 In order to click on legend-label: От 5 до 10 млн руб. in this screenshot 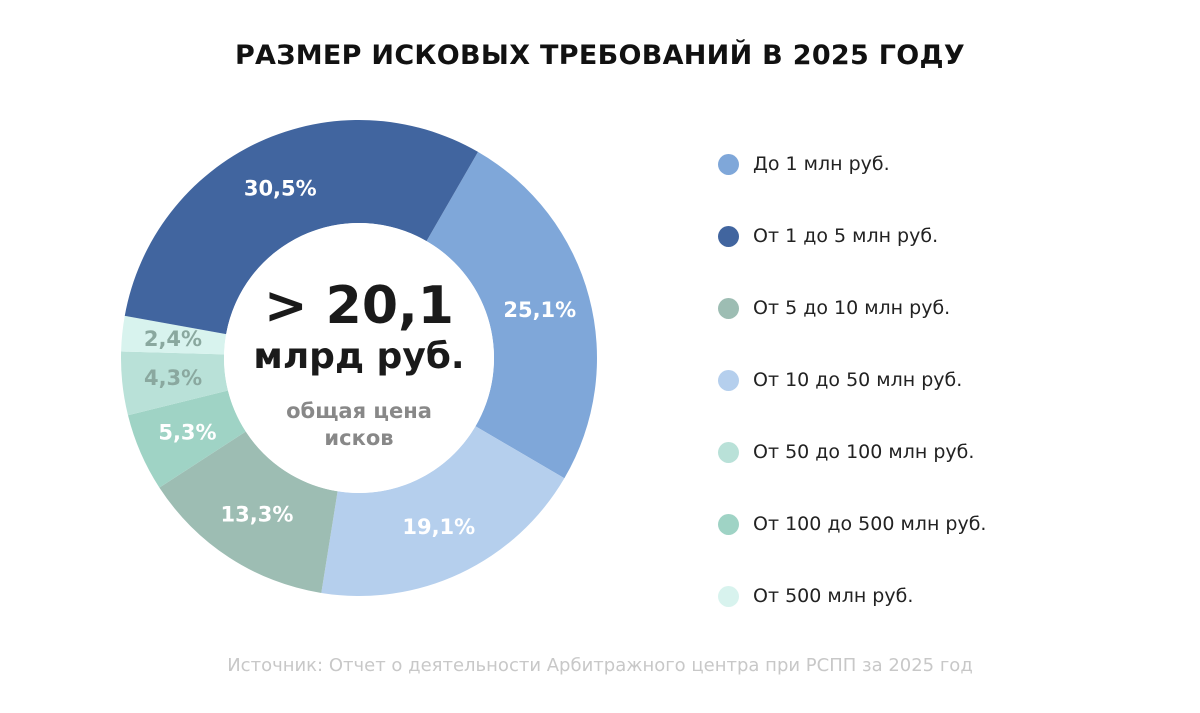, I will do `click(852, 308)`.